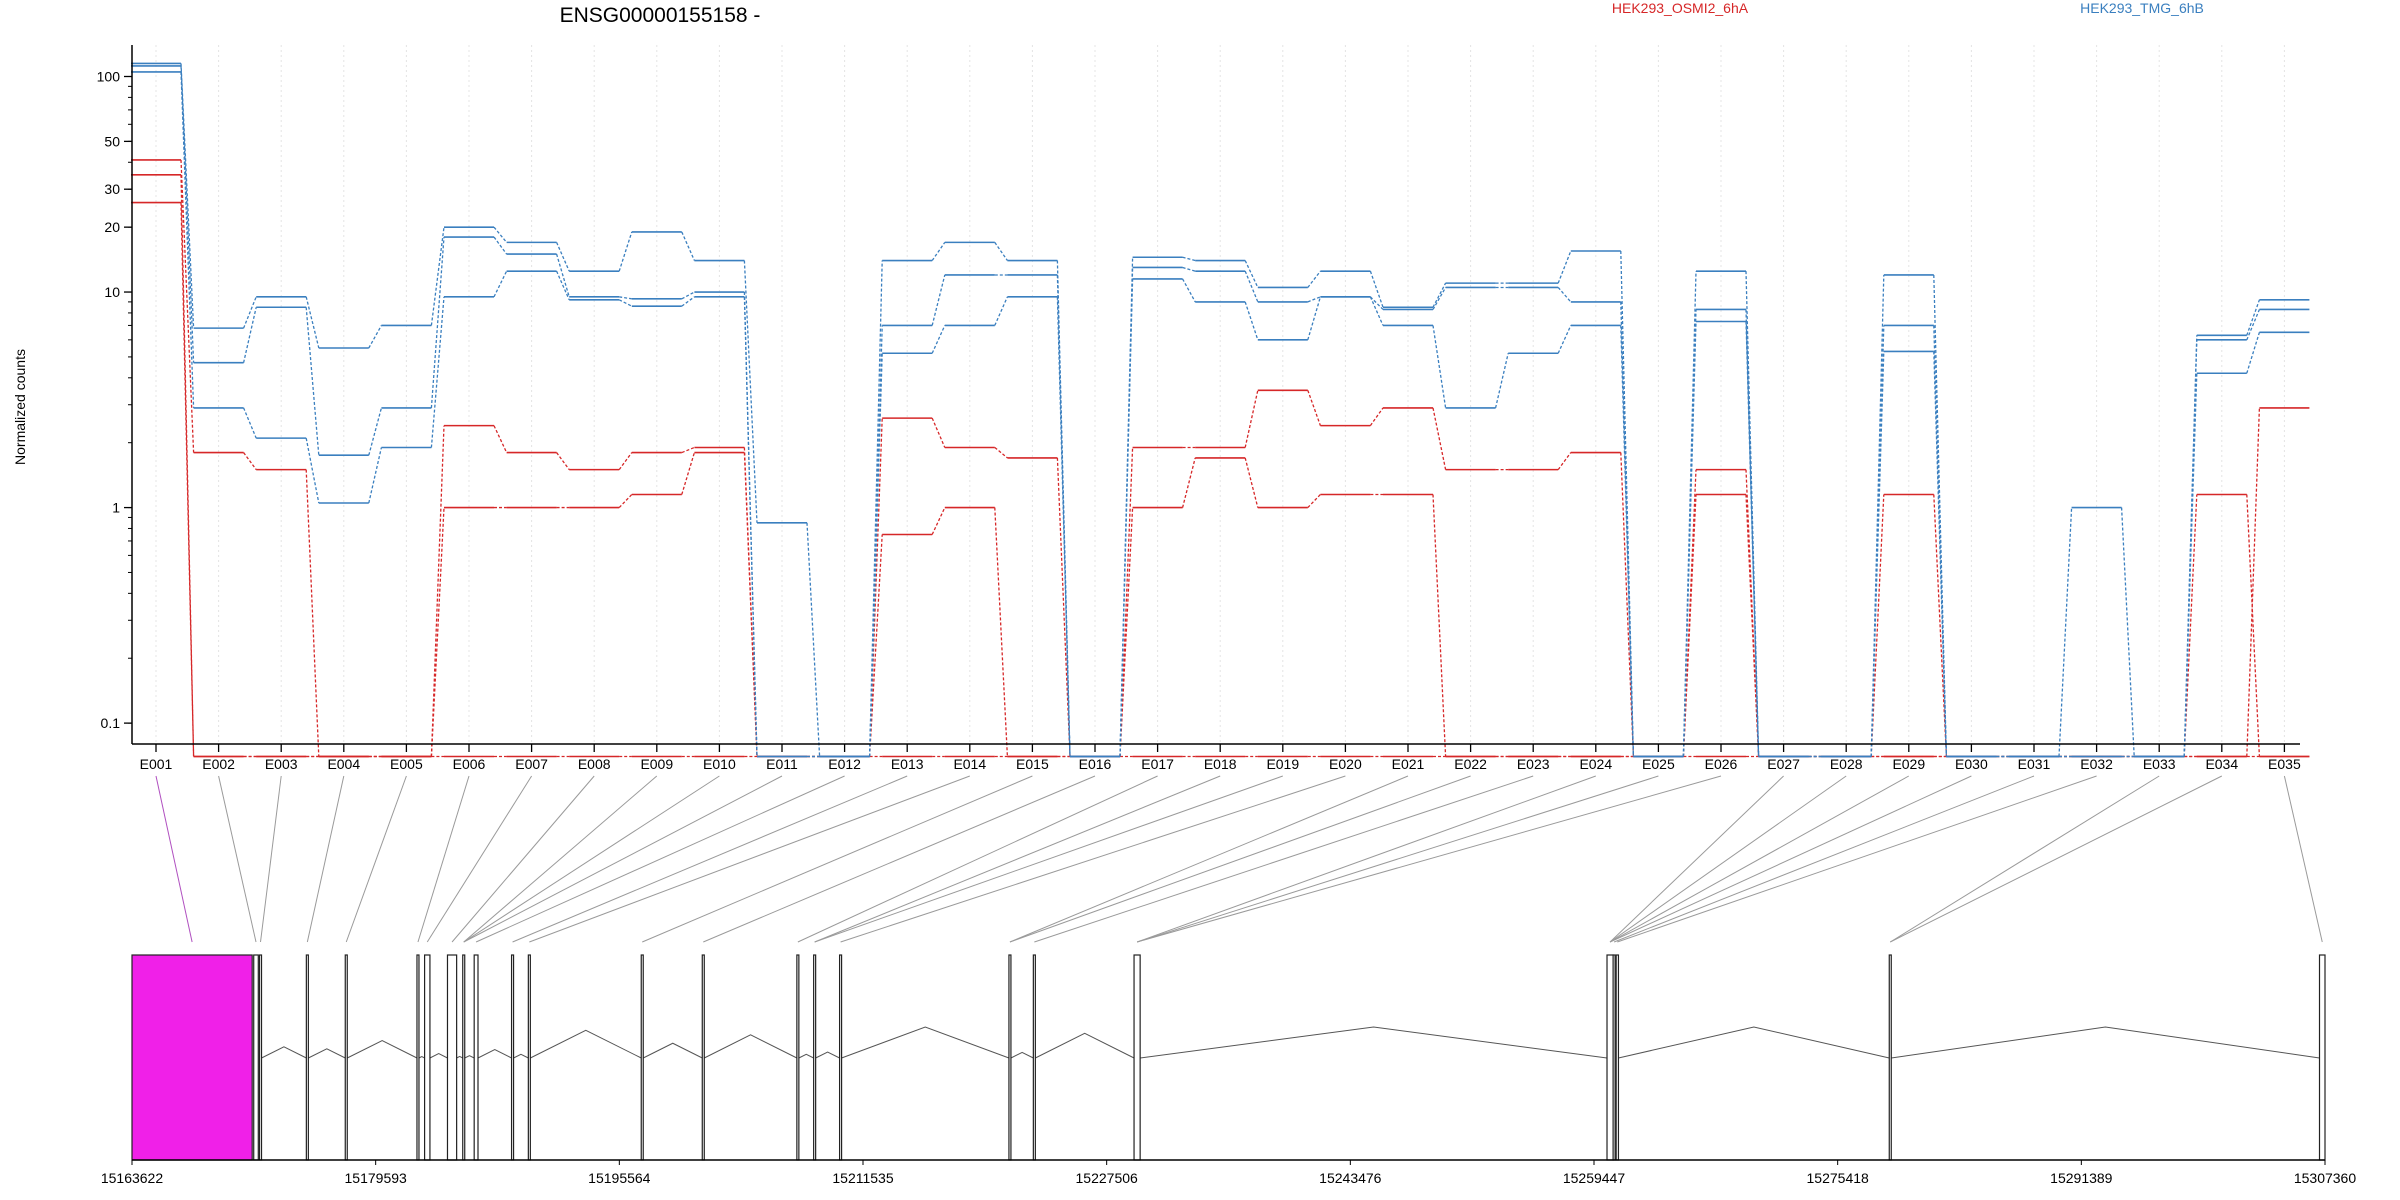 The height and width of the screenshot is (1200, 2400). Describe the element at coordinates (1696, 859) in the screenshot. I see `connector-E027` at that location.